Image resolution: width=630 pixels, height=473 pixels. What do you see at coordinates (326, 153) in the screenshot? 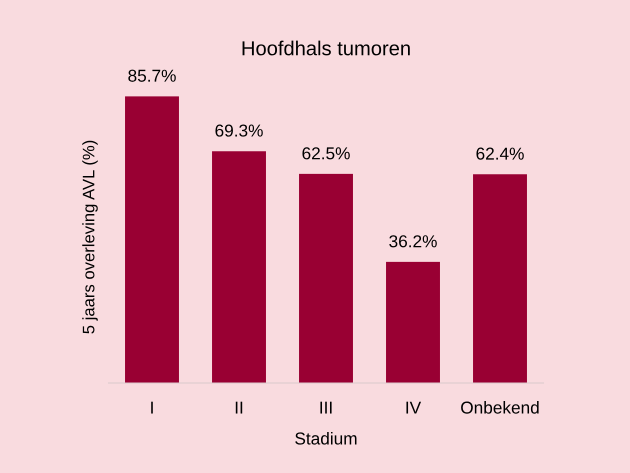
I see `data-label: 62.5%` at bounding box center [326, 153].